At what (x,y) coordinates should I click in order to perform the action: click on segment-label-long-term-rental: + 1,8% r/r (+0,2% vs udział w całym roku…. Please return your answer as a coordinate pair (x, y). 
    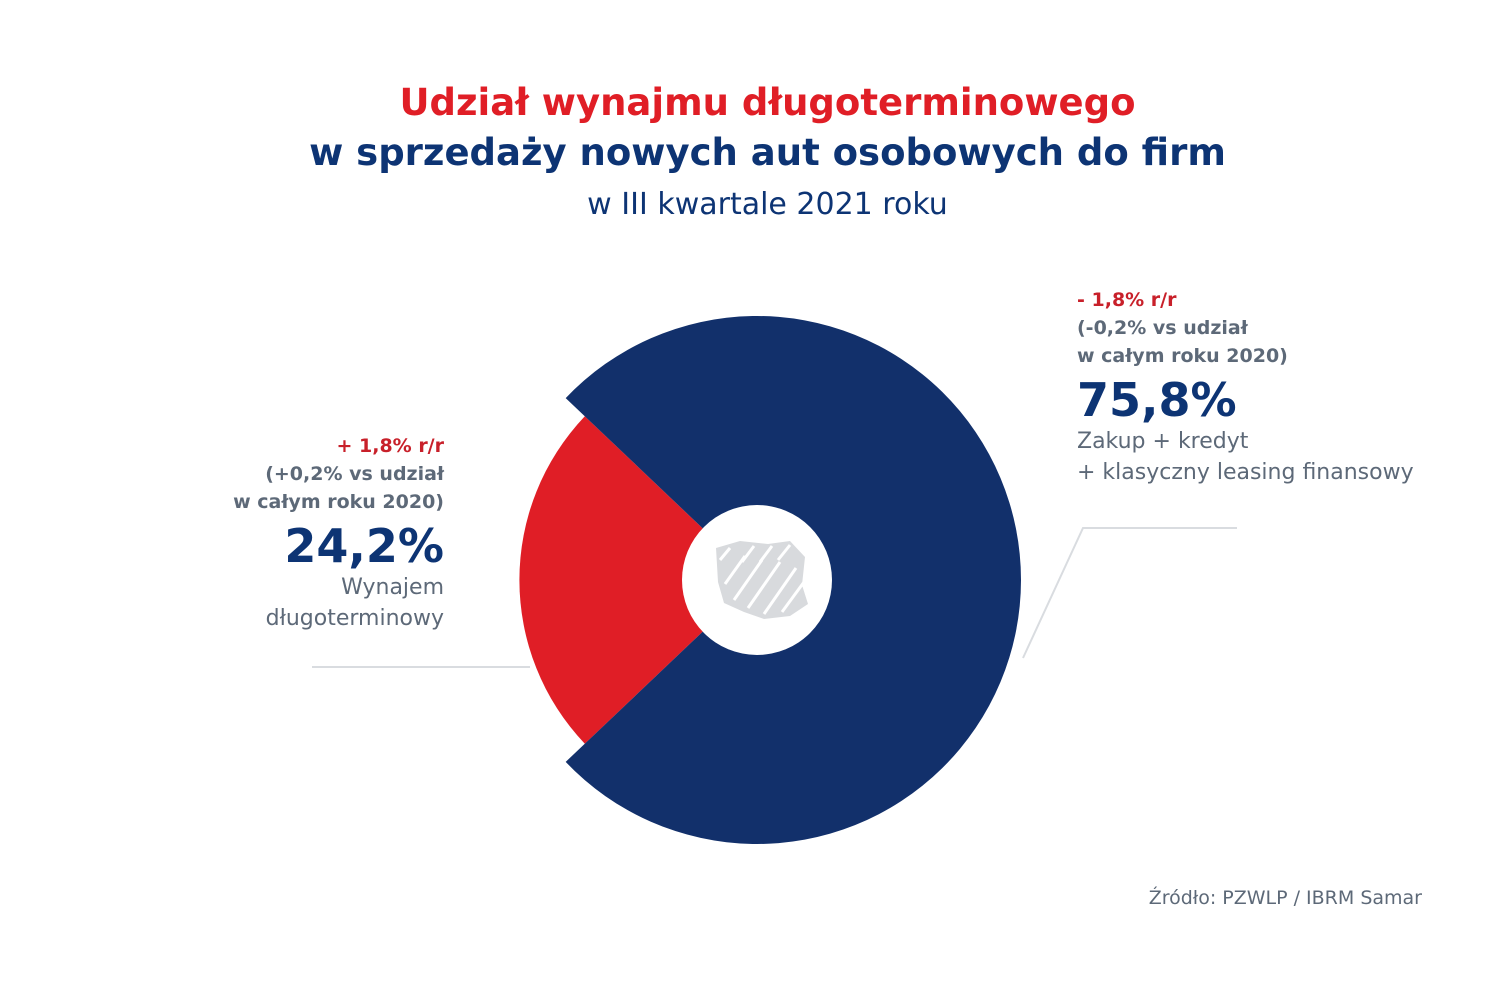
    Looking at the image, I should click on (284, 533).